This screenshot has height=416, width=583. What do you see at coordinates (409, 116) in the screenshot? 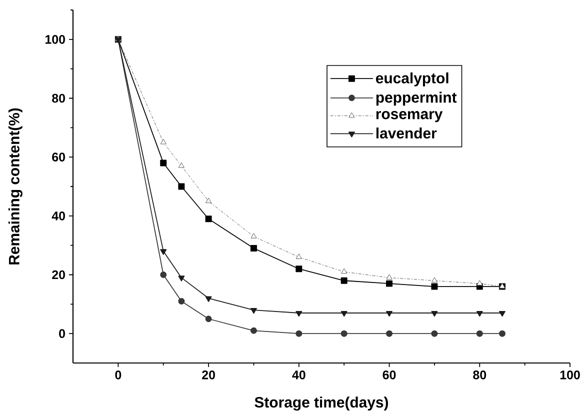
I see `legend-label: rosemary` at bounding box center [409, 116].